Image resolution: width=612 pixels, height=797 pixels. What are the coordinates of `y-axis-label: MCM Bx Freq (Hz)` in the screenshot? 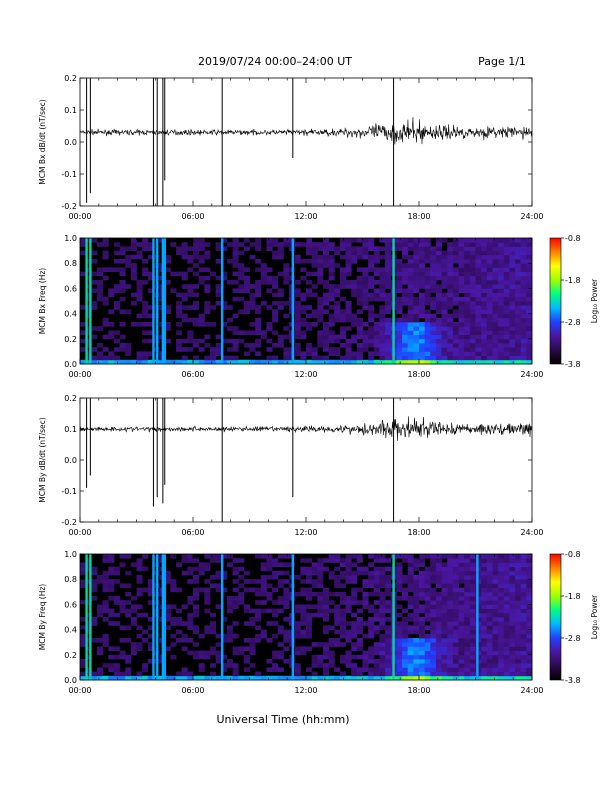 It's located at (42, 301).